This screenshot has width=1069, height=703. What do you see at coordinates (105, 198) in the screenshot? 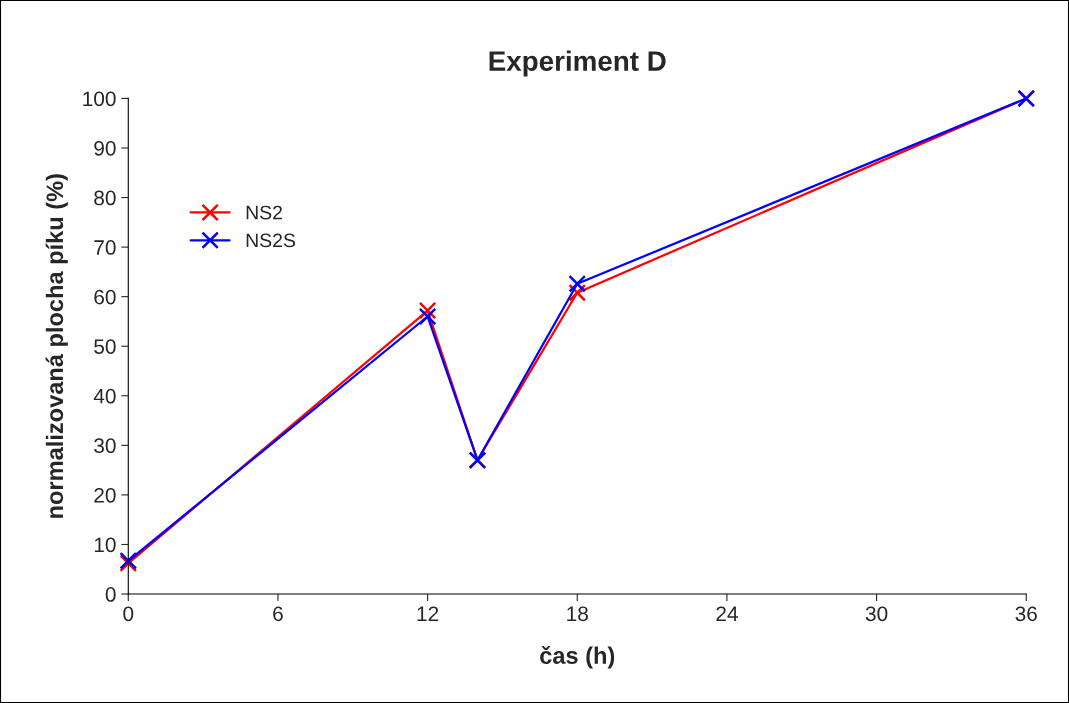
I see `y-tick-label: 80` at bounding box center [105, 198].